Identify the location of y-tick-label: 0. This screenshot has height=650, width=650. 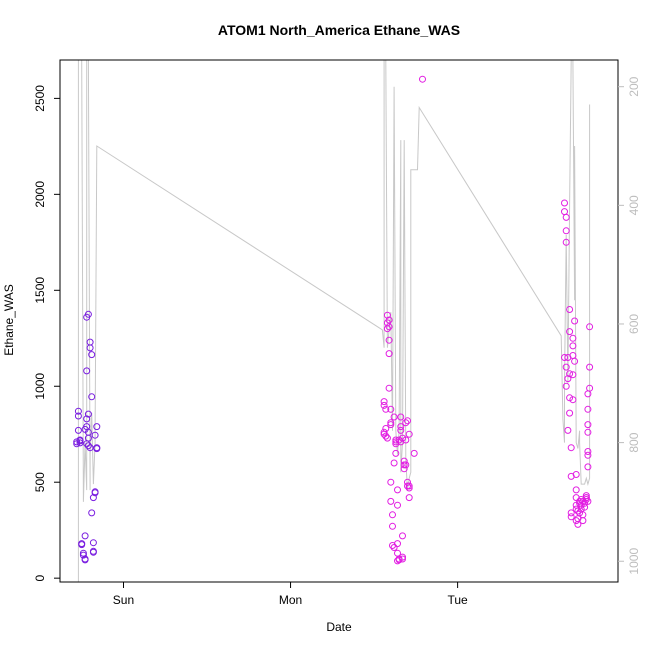
(40, 578).